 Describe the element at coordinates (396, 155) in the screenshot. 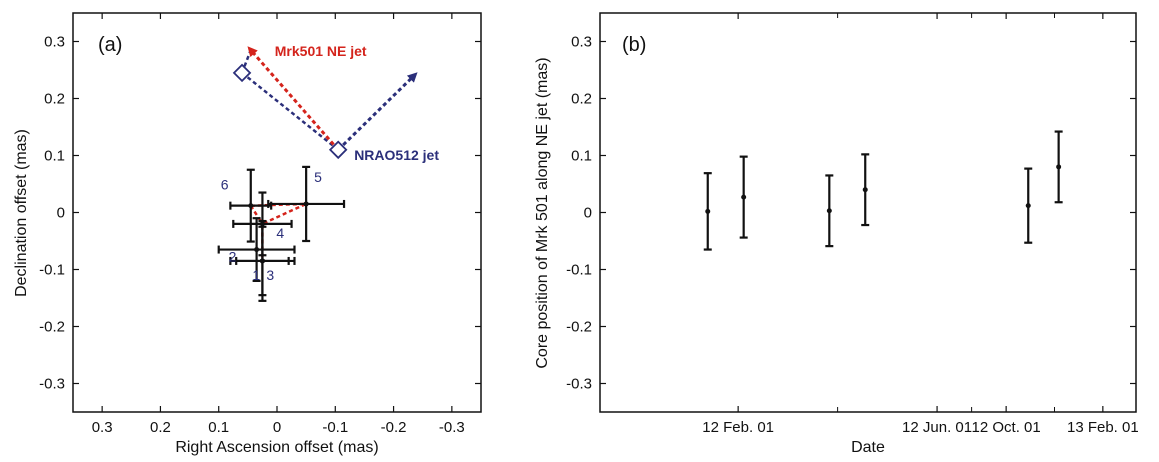

I see `nrao512-jet-label: NRAO512 jet` at that location.